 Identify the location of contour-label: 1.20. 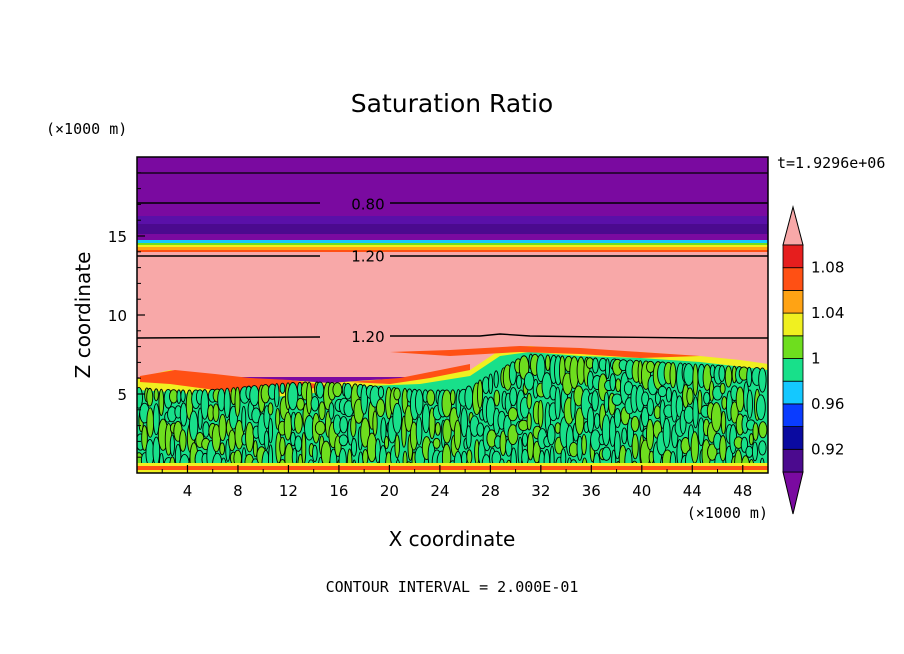
(367, 337).